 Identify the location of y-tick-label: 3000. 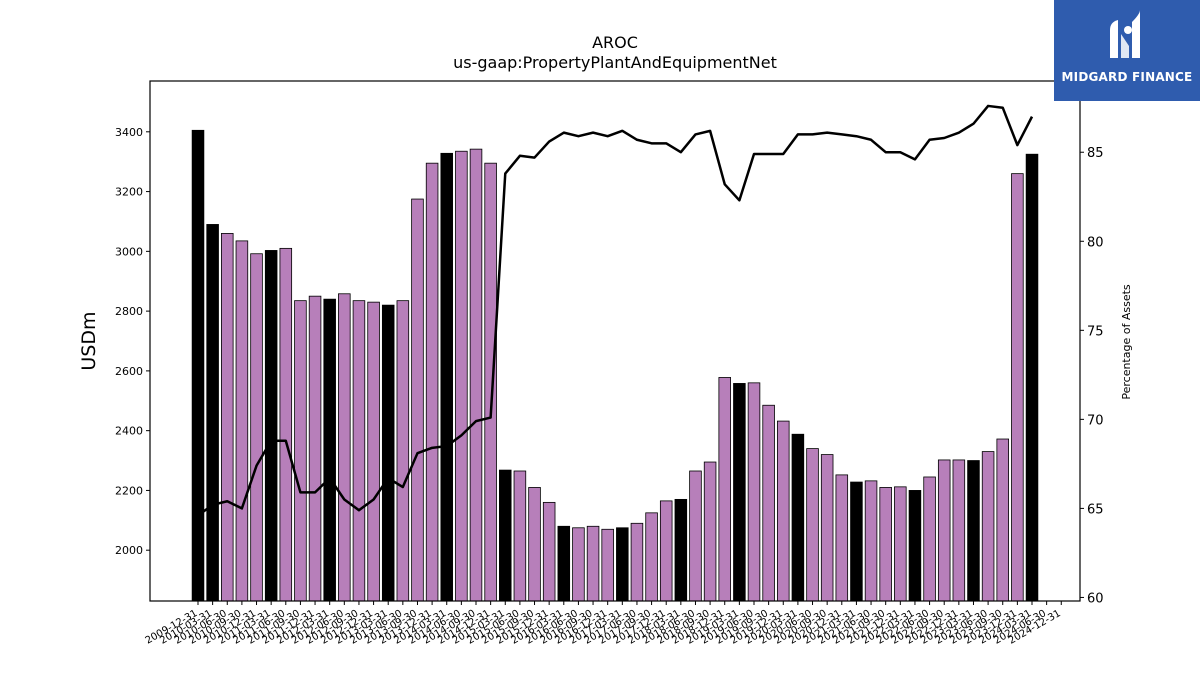
(129, 251).